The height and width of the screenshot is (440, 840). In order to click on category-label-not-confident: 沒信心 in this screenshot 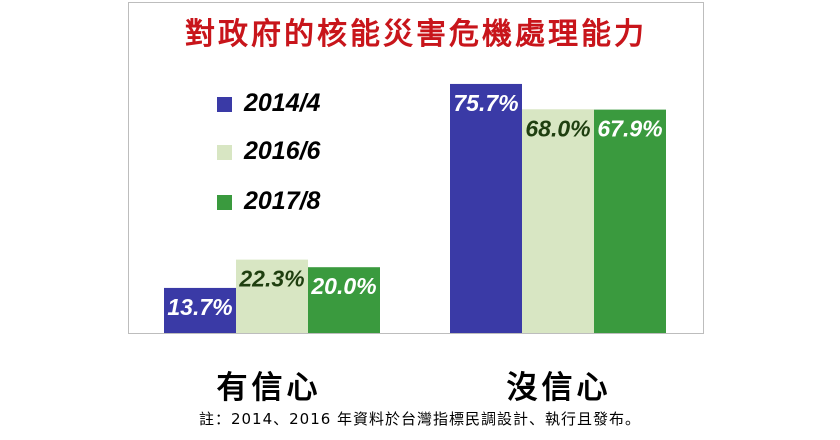, I will do `click(559, 388)`.